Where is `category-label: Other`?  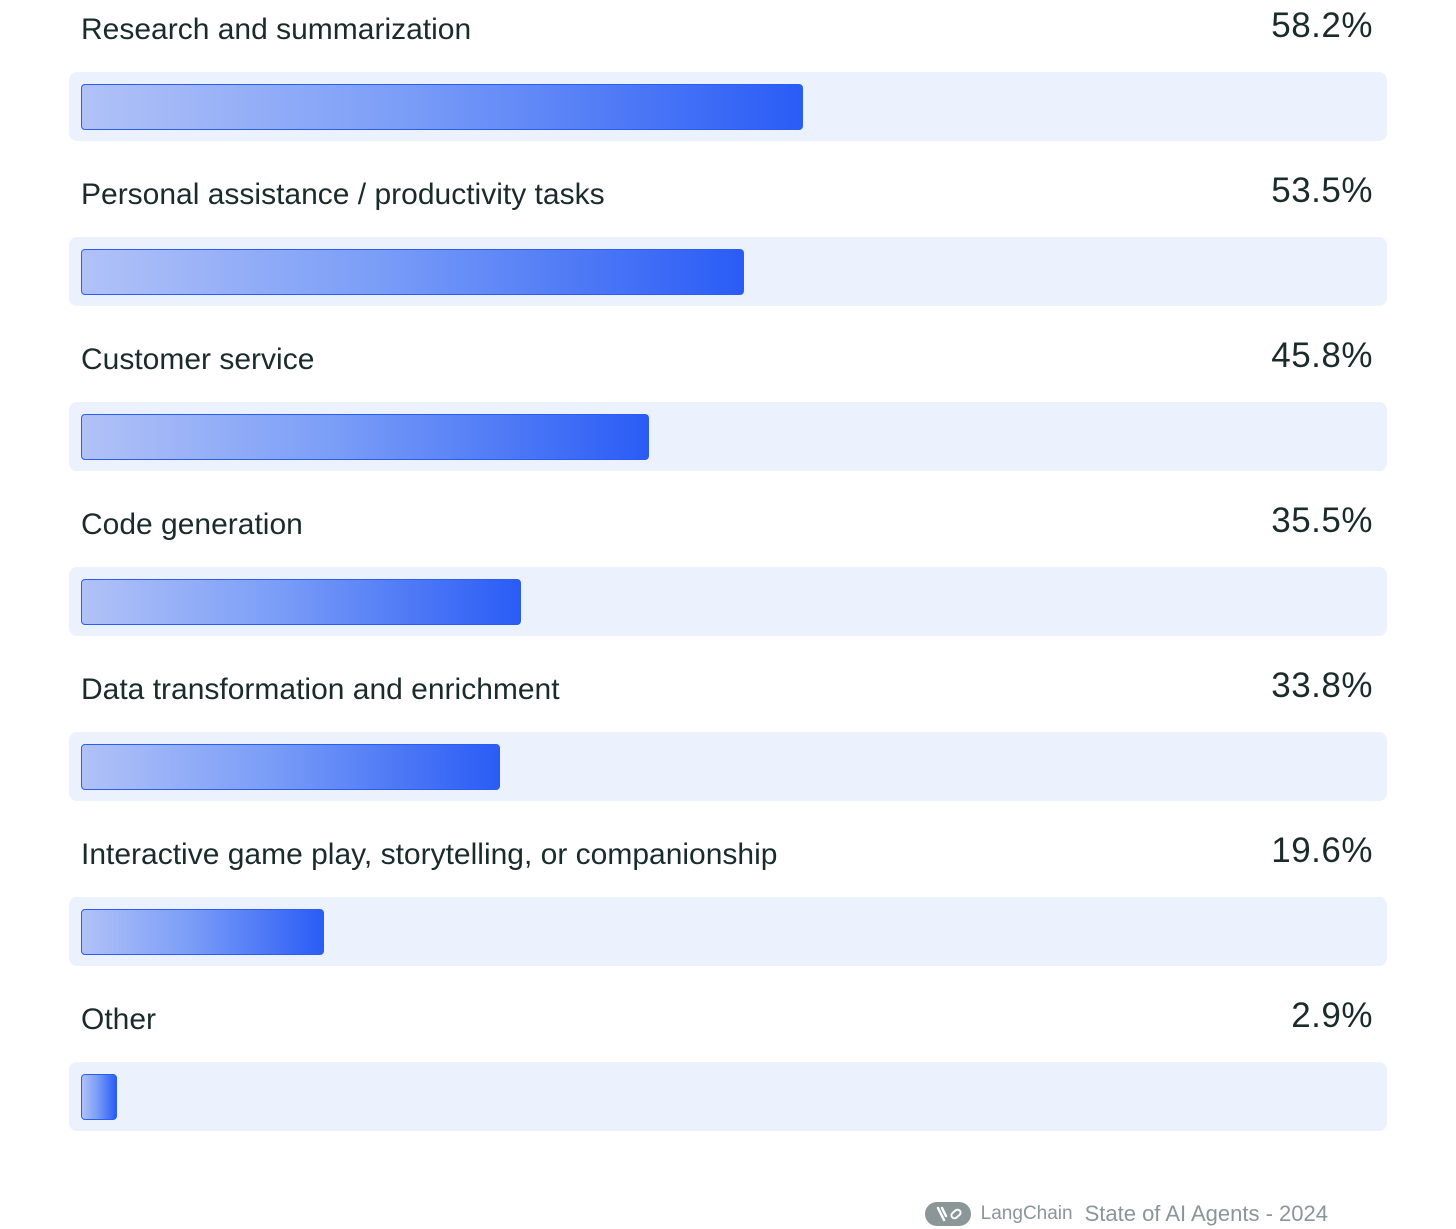 category-label: Other is located at coordinates (119, 1019).